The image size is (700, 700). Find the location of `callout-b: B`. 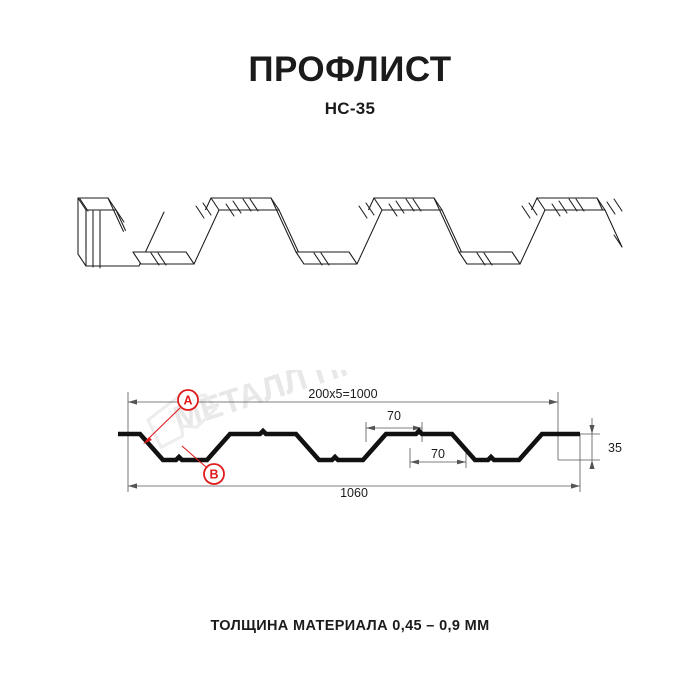

callout-b: B is located at coordinates (203, 465).